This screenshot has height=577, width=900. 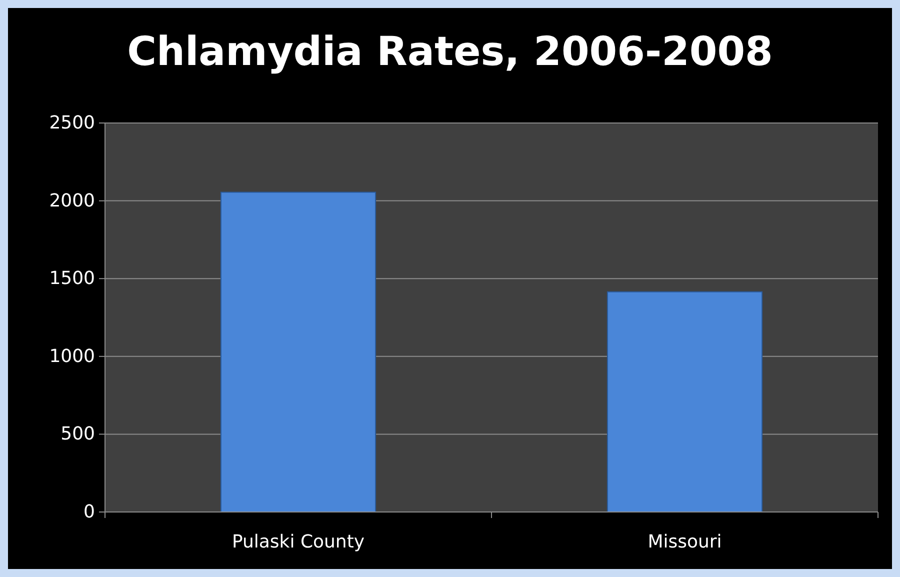 I want to click on y-tick-label: 0, so click(x=89, y=512).